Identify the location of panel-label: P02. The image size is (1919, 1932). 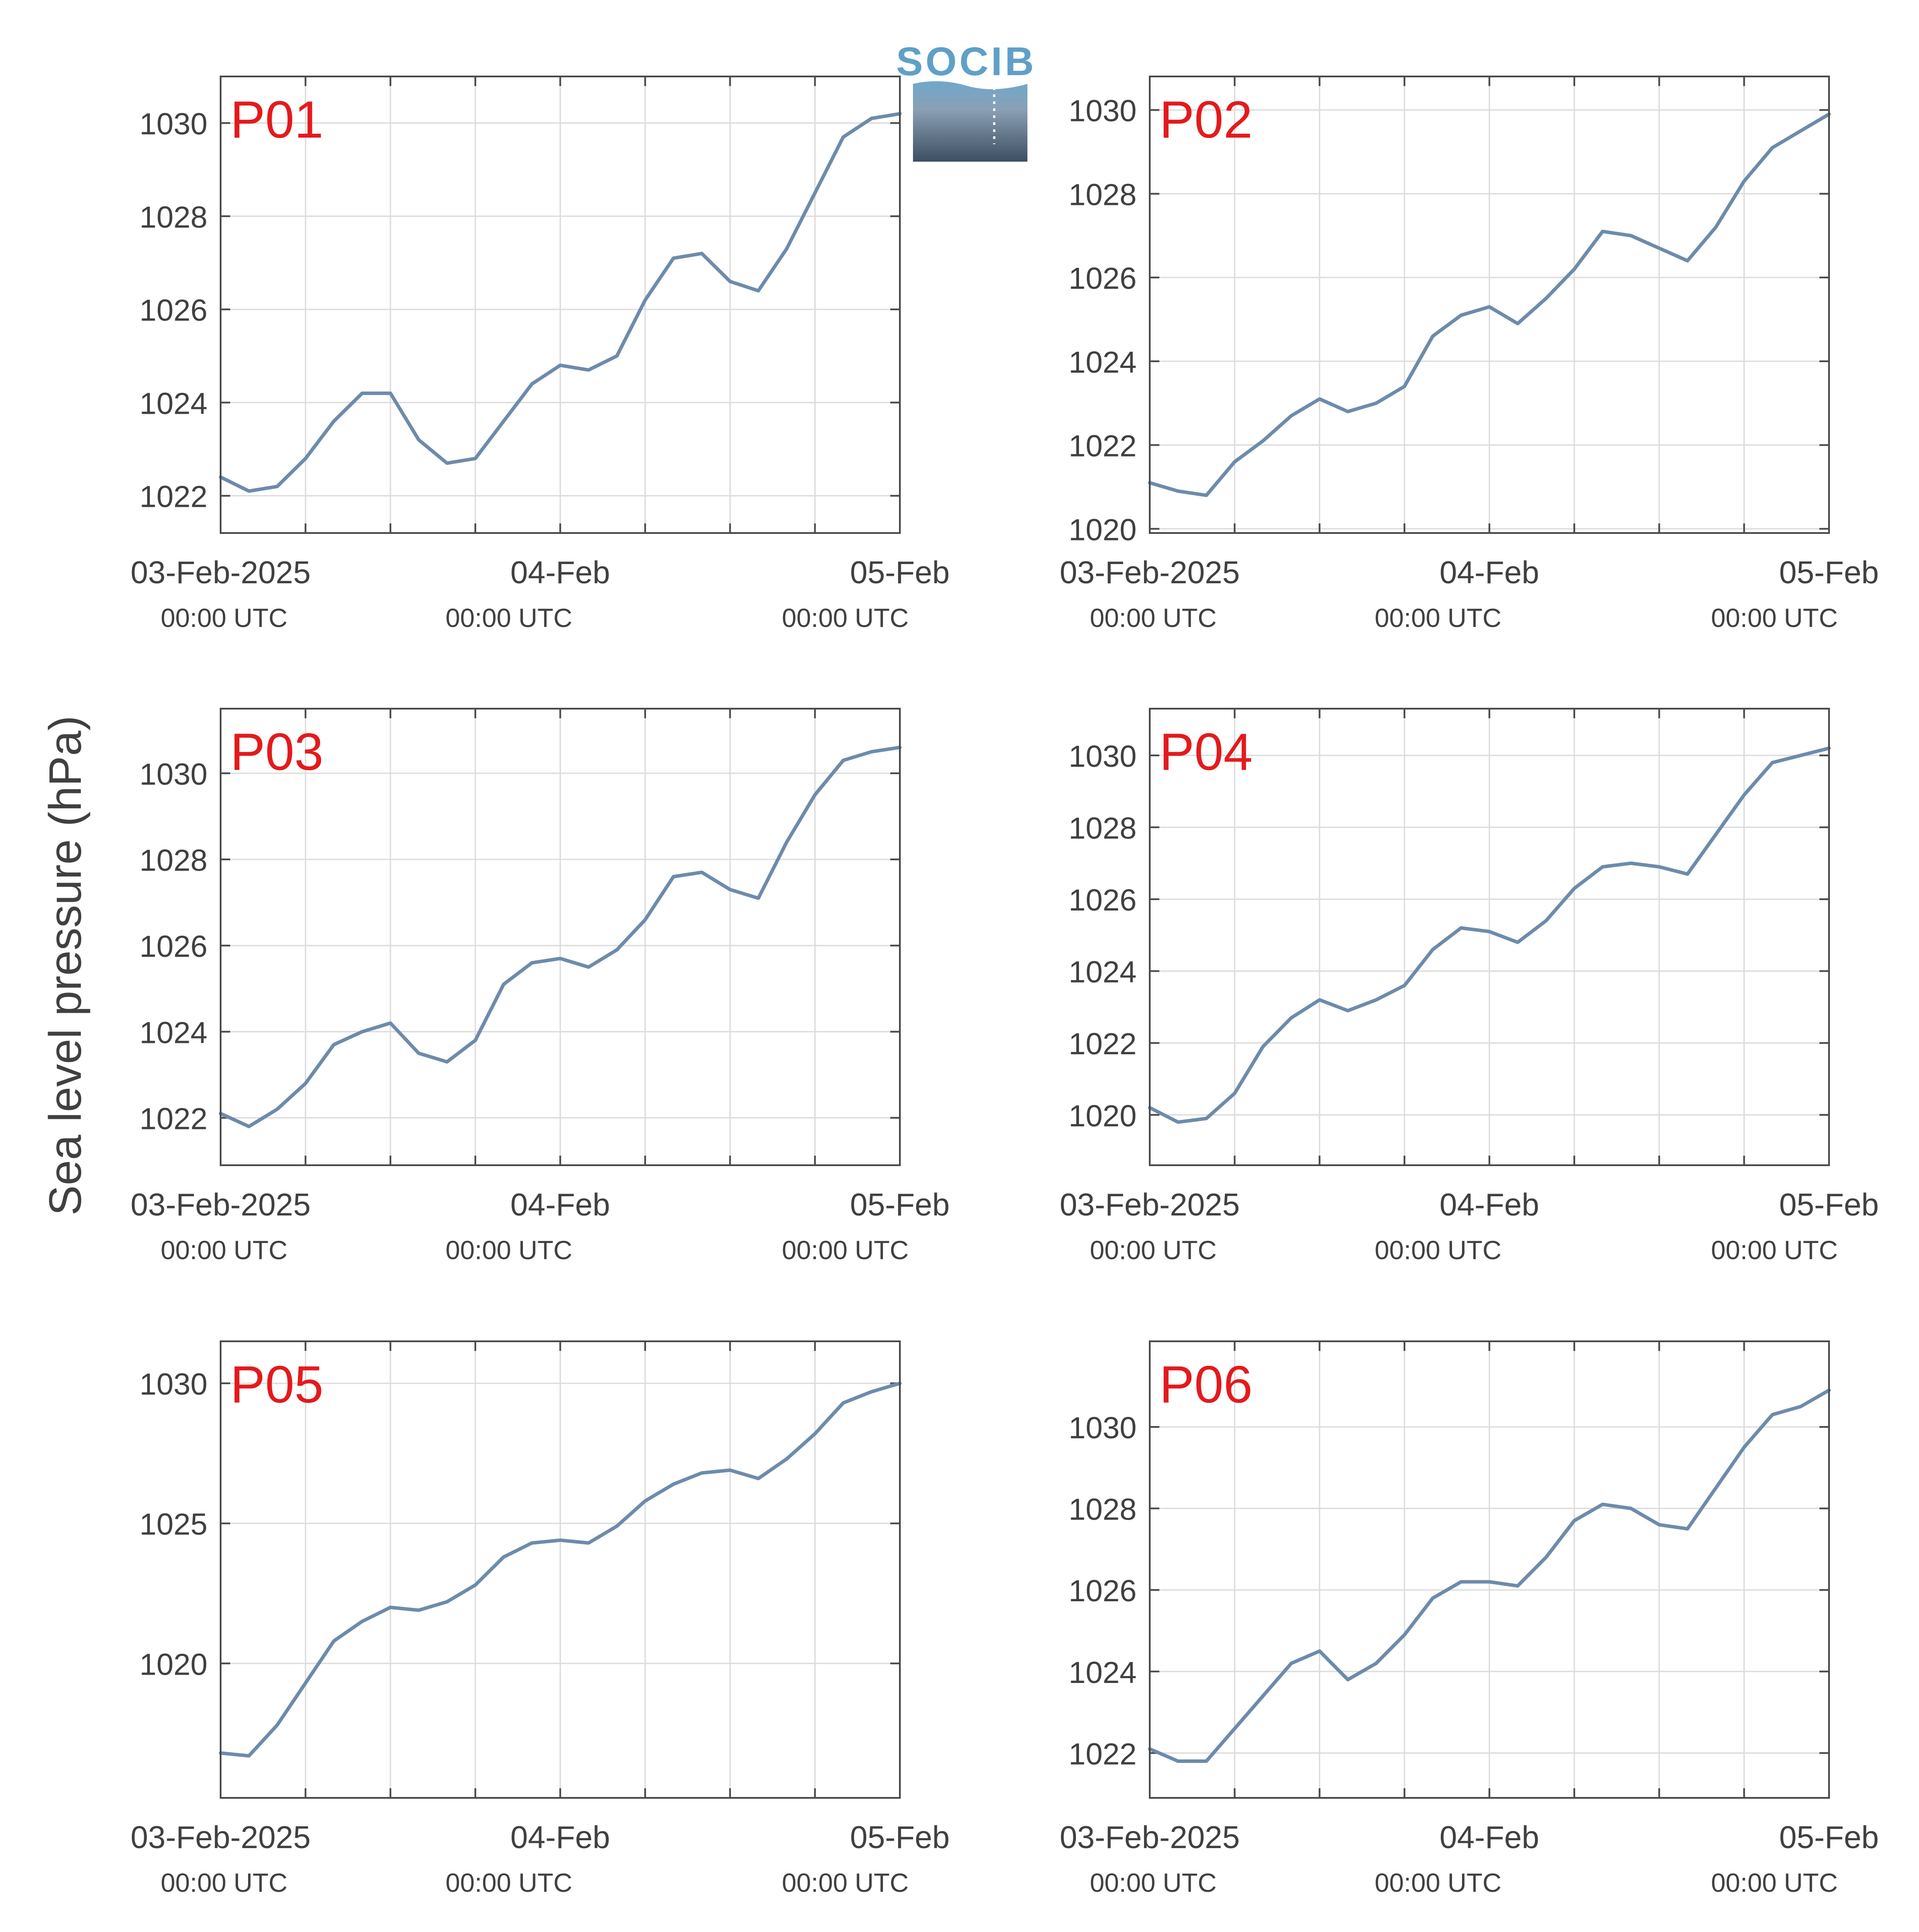
(1206, 119).